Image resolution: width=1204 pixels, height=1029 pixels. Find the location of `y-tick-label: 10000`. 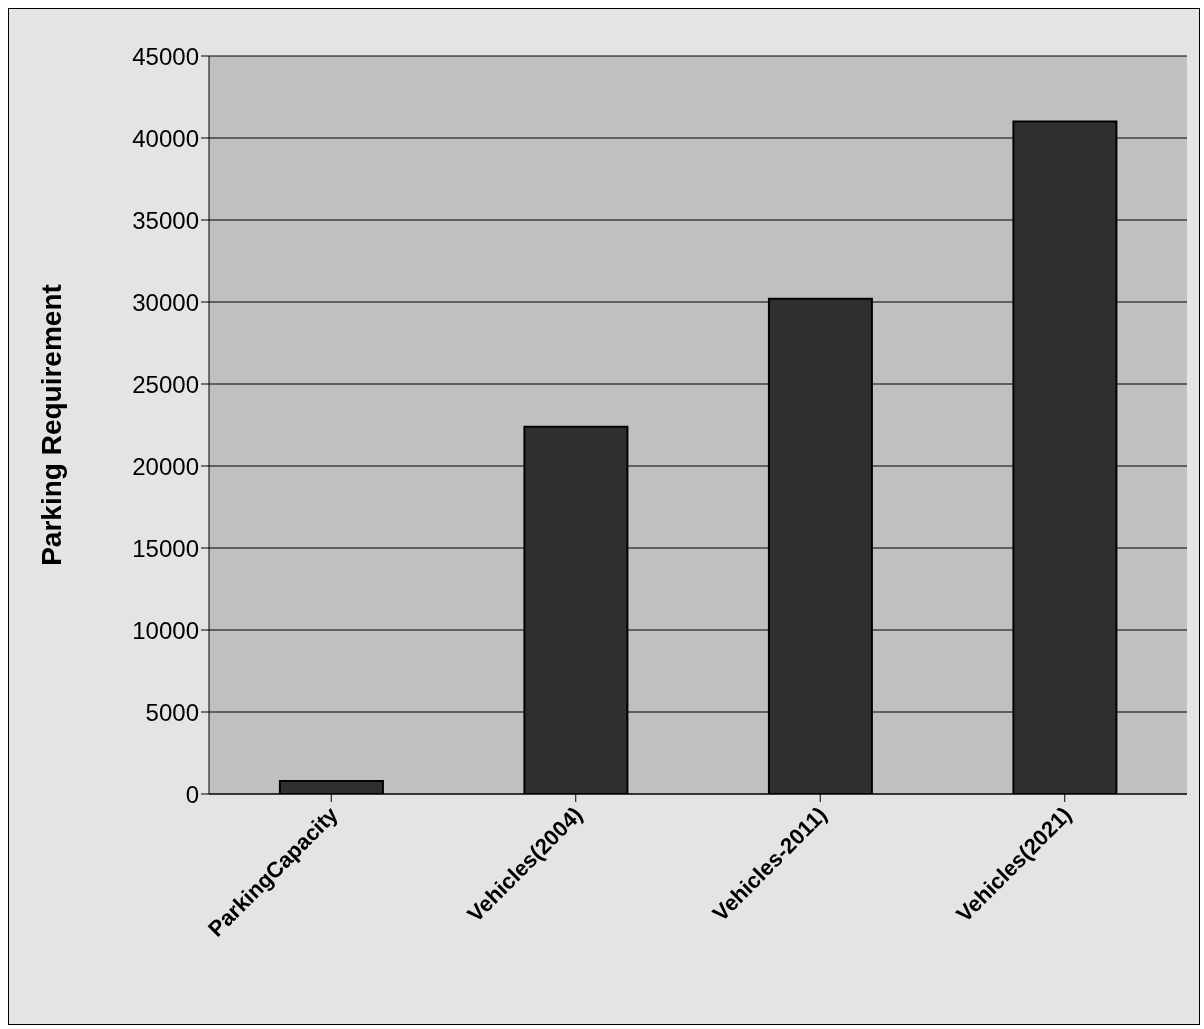

y-tick-label: 10000 is located at coordinates (165, 630).